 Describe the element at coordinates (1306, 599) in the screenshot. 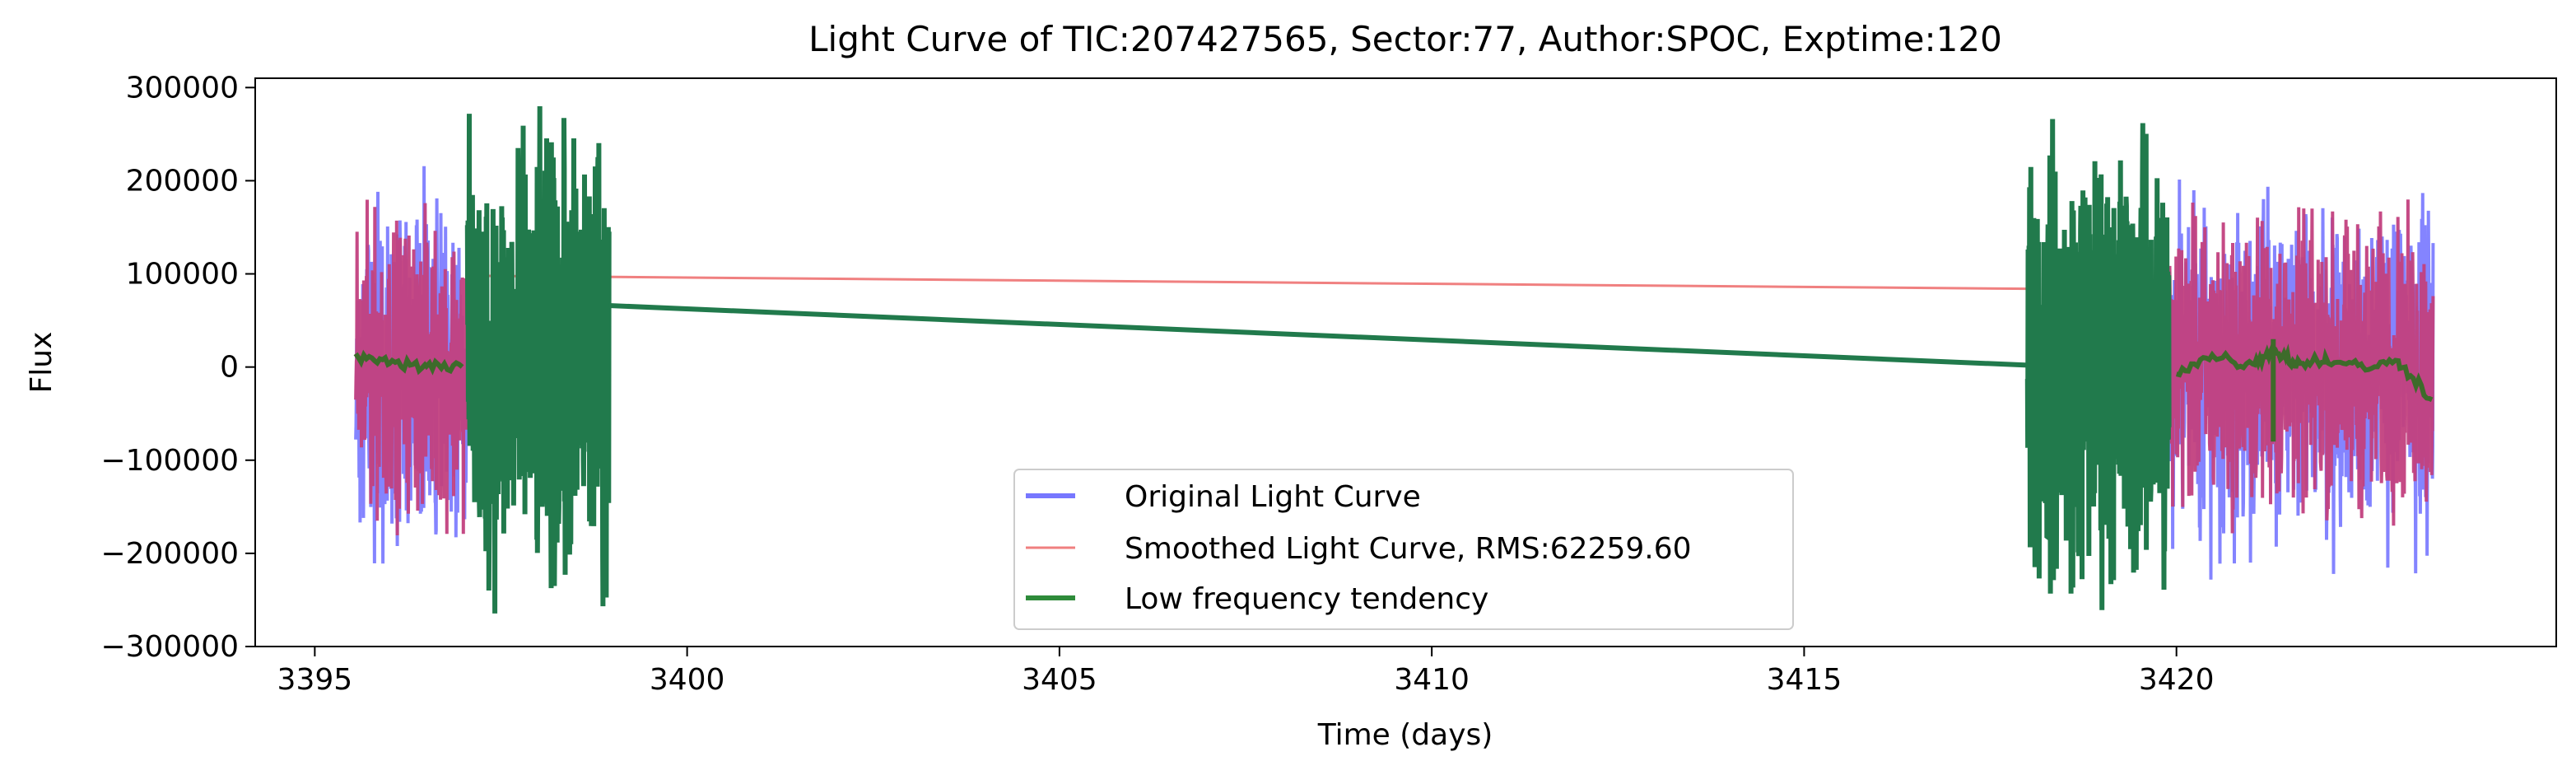

I see `legend-label-low-frequency: Low frequency tendency` at that location.